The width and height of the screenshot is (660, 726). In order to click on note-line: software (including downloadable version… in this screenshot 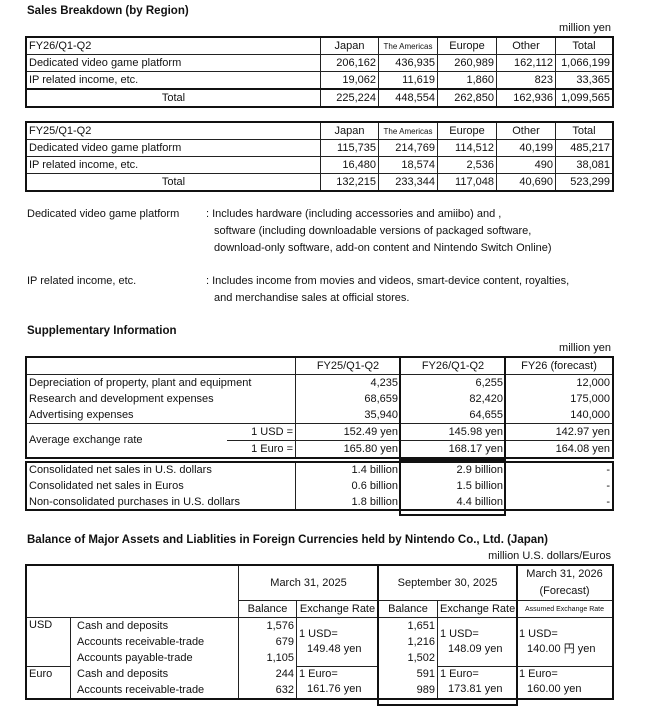, I will do `click(373, 231)`.